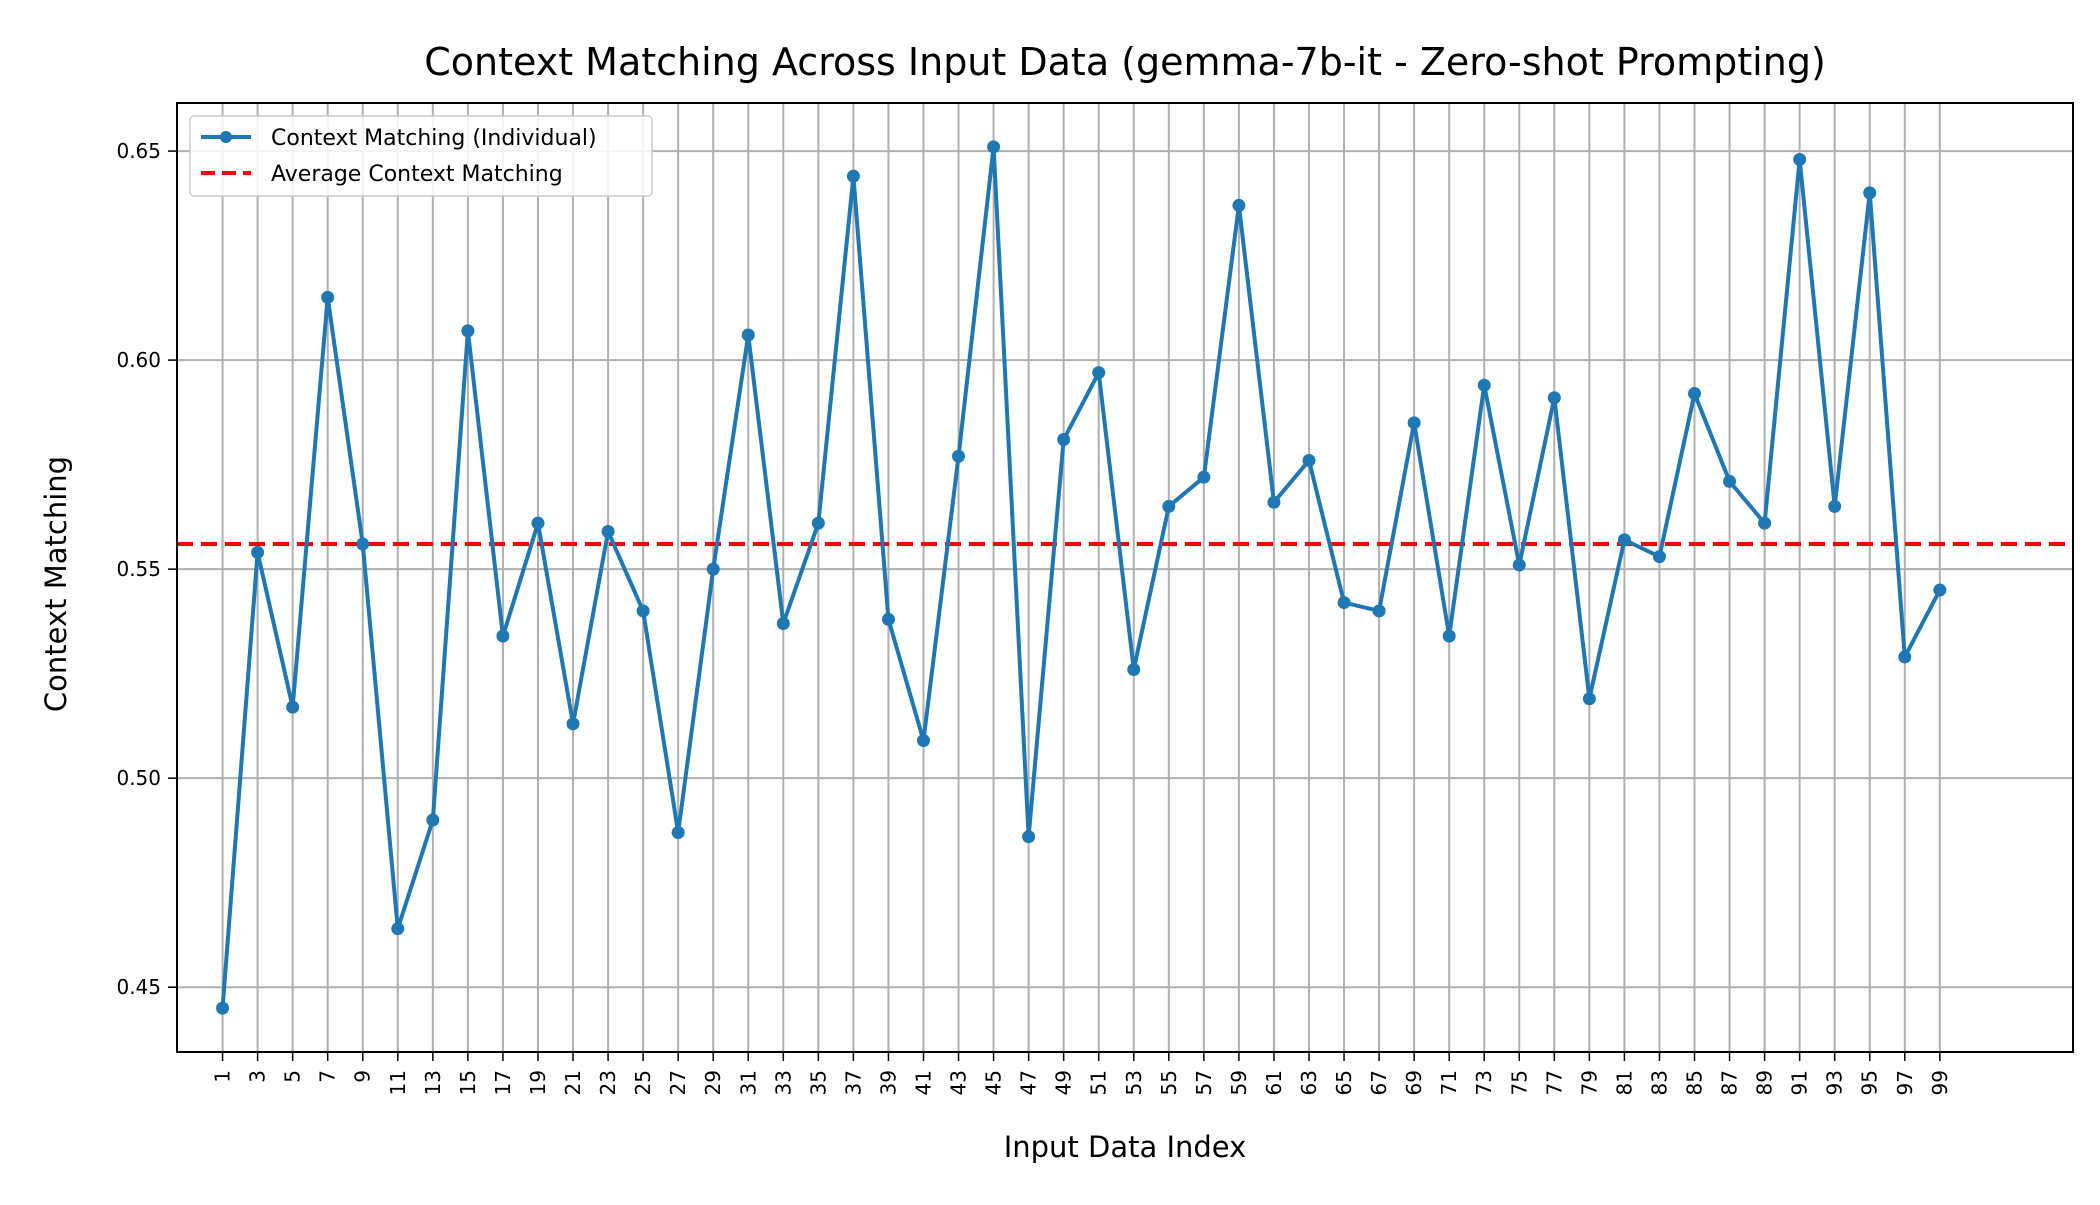  What do you see at coordinates (853, 1082) in the screenshot?
I see `x-tick-label: 37` at bounding box center [853, 1082].